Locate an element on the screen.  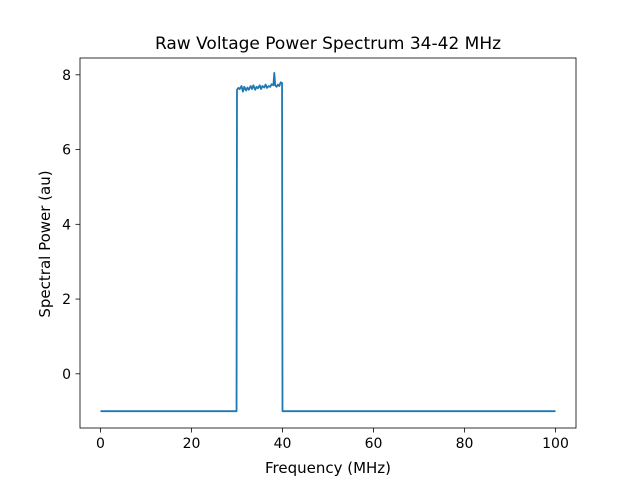
x-tick-label: 40 is located at coordinates (283, 444).